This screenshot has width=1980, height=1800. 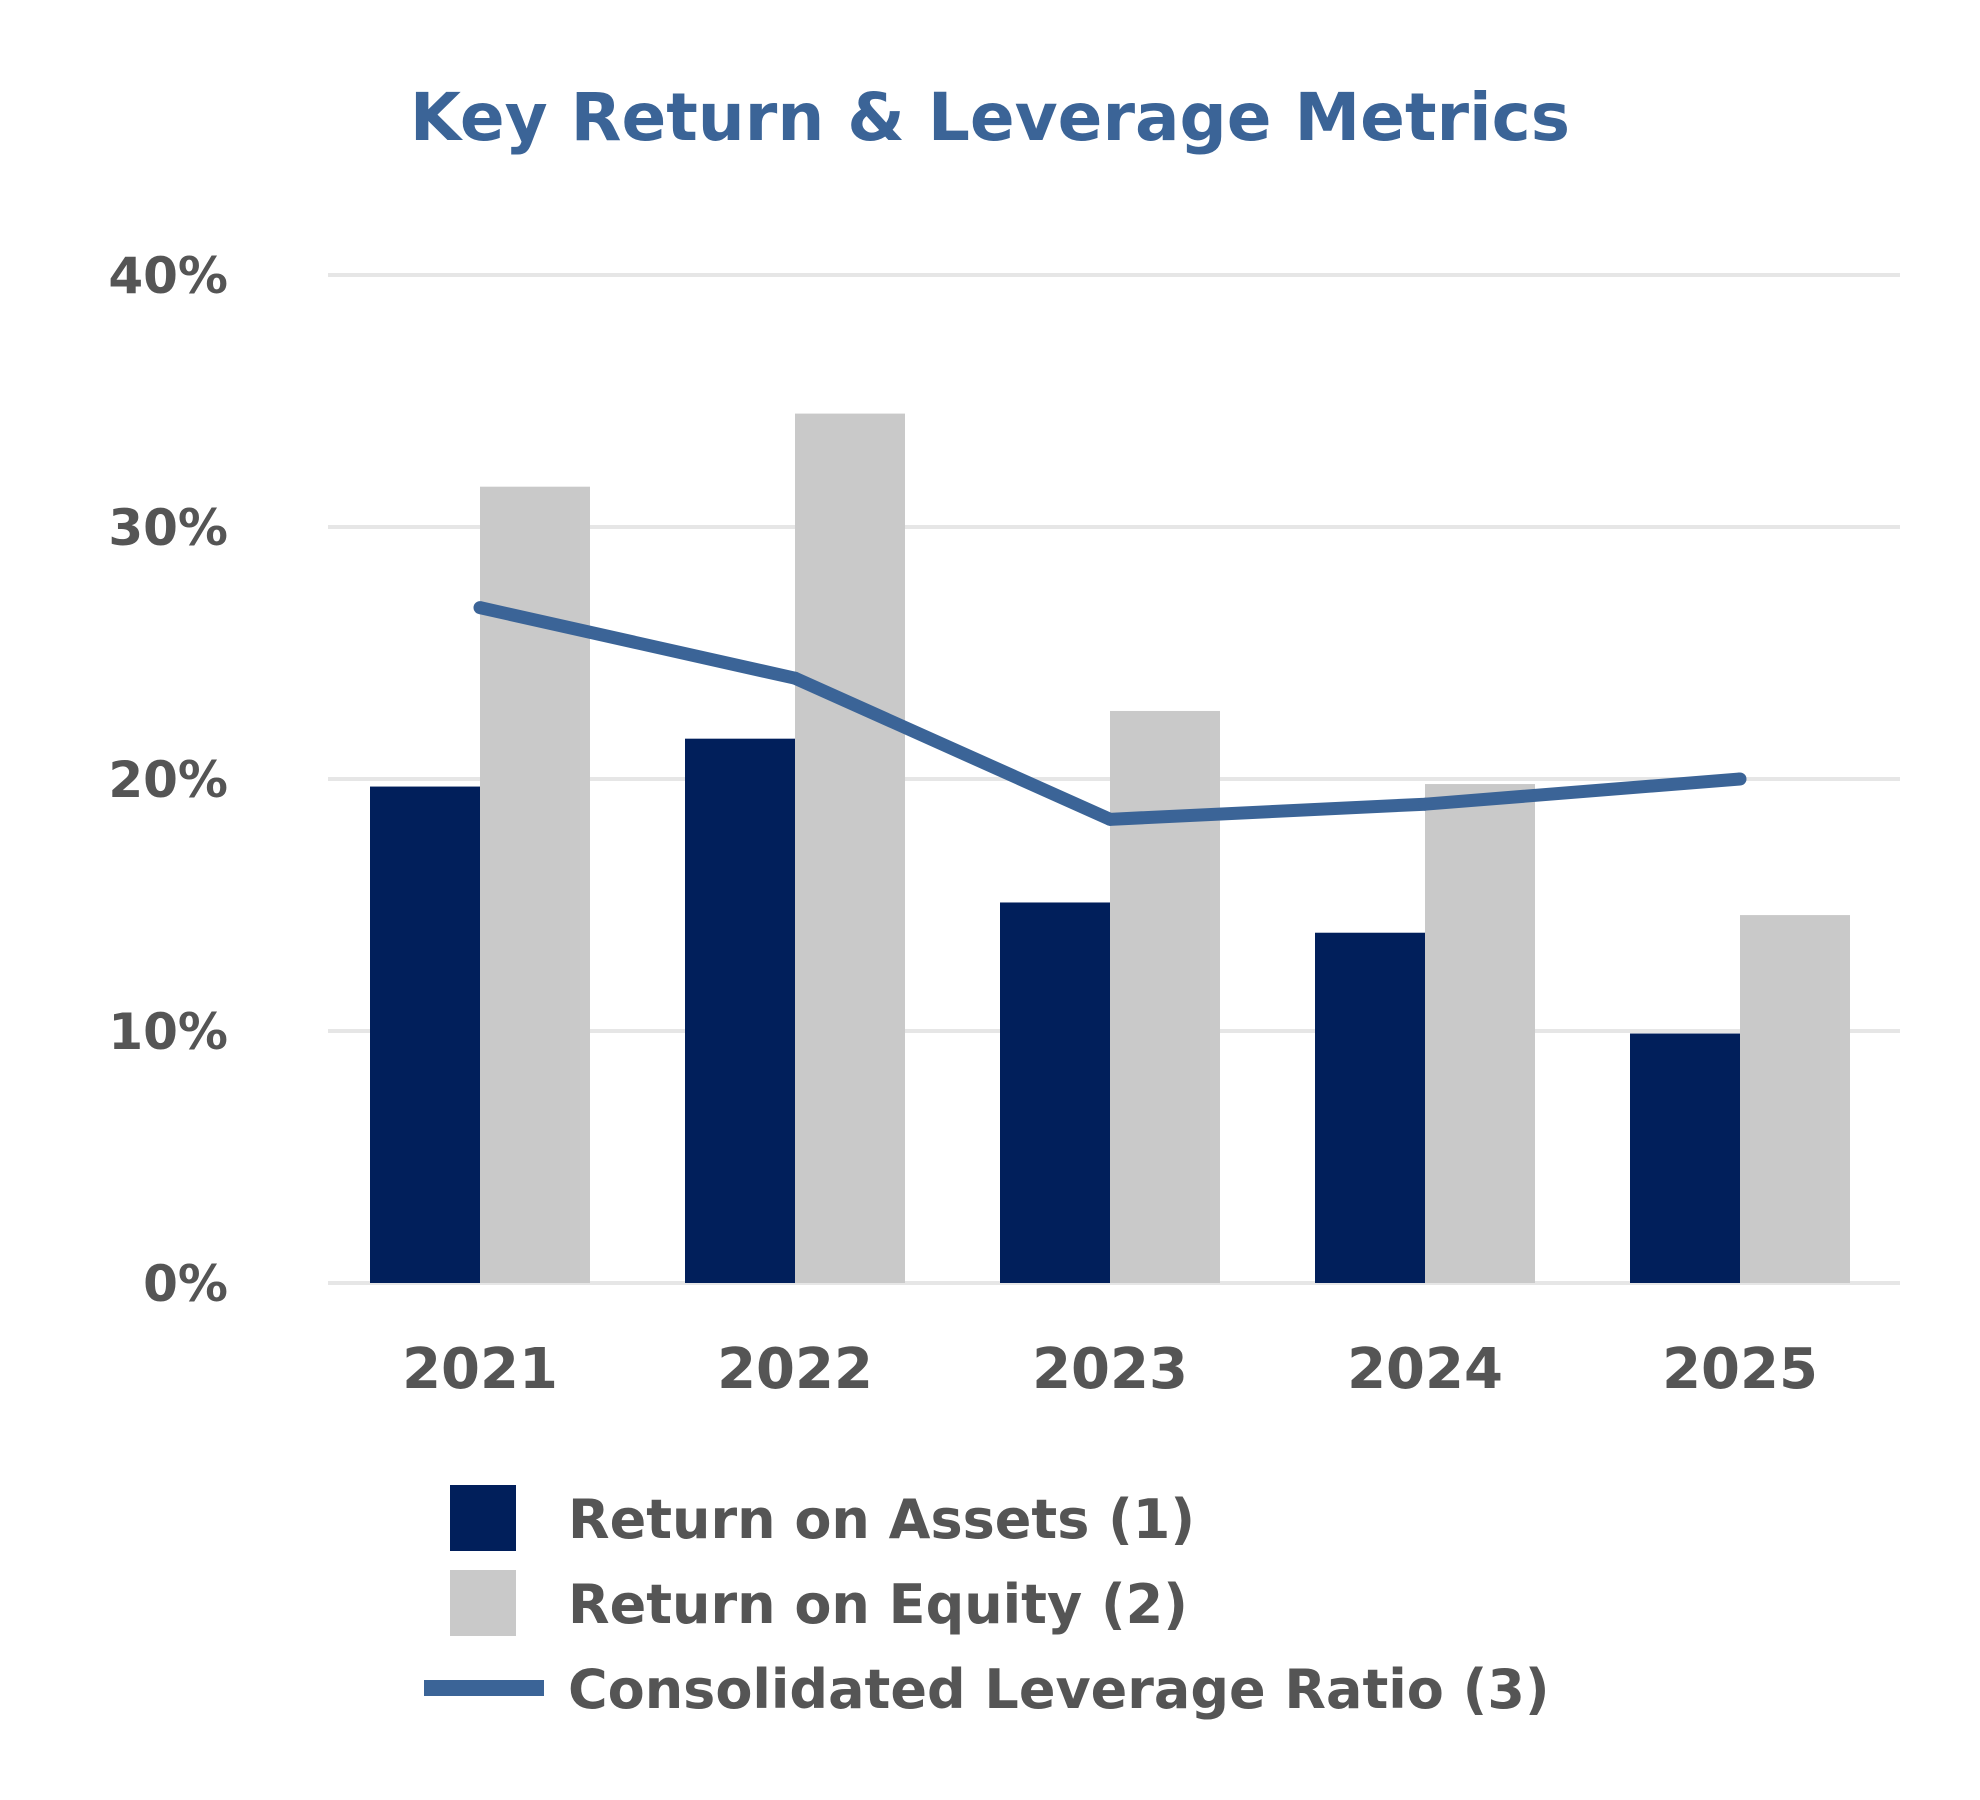 I want to click on roa-bar-2024, so click(x=1370, y=1107).